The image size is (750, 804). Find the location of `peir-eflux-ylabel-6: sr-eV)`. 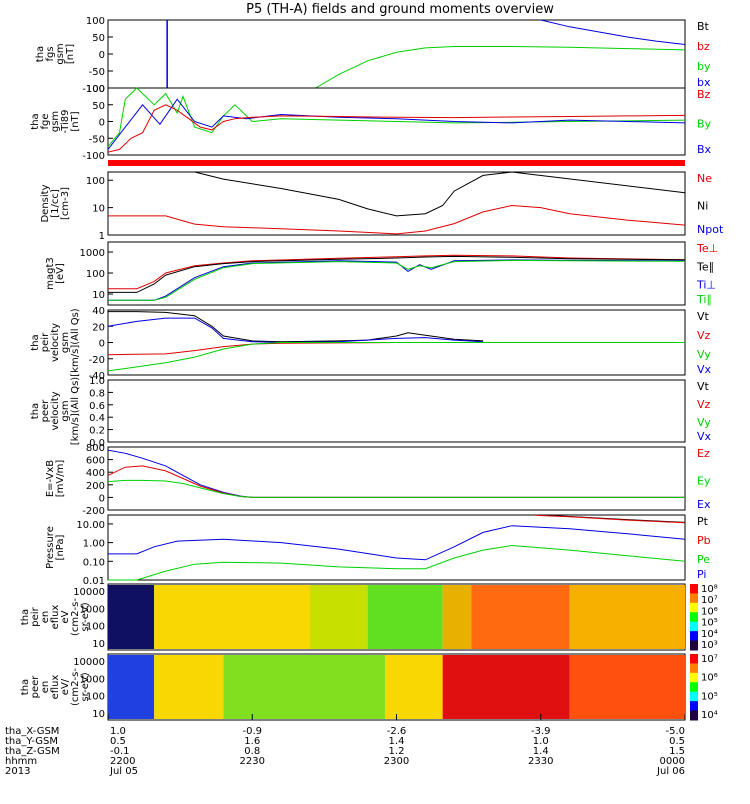

peir-eflux-ylabel-6: sr-eV) is located at coordinates (85, 616).